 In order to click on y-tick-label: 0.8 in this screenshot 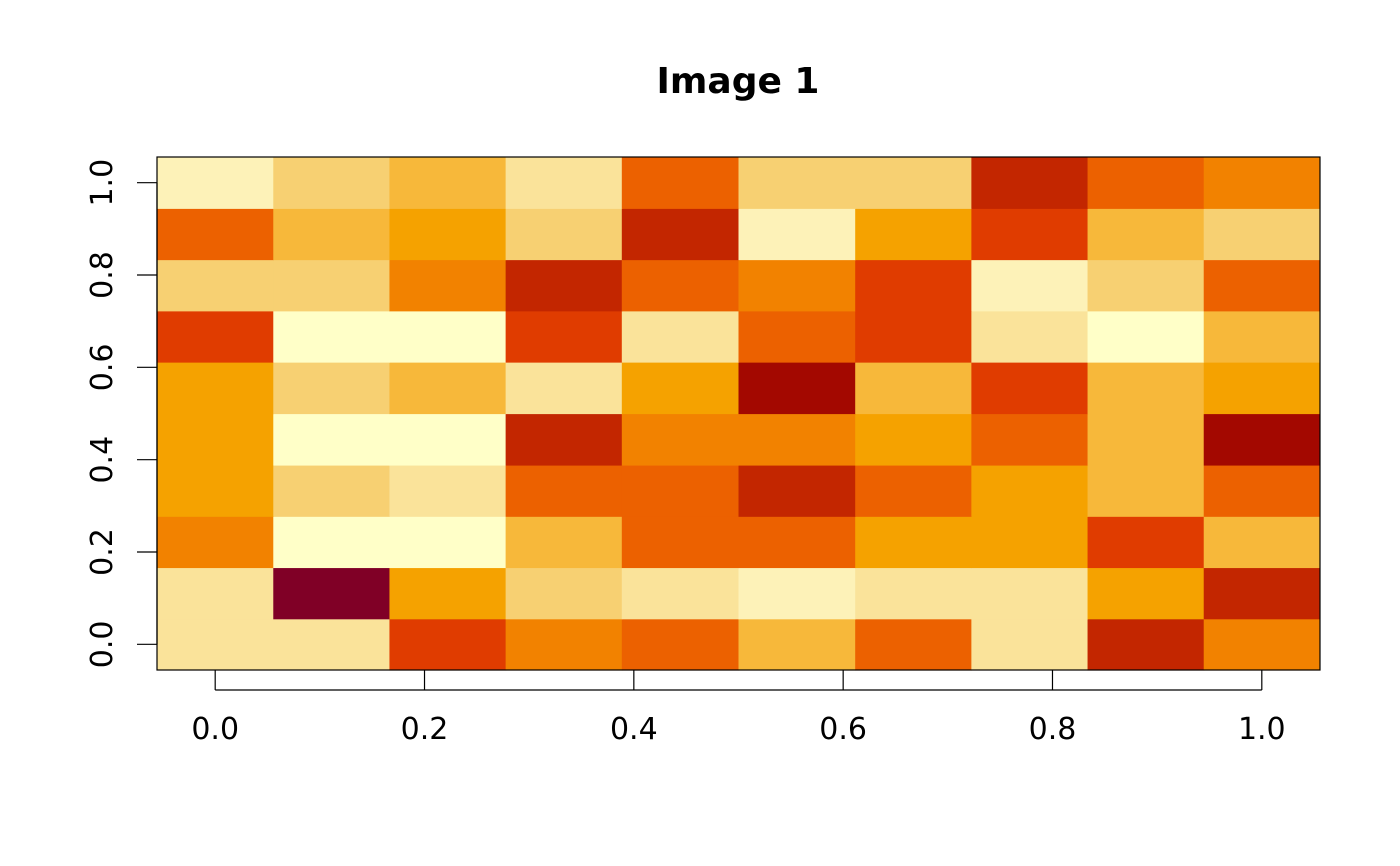, I will do `click(102, 275)`.